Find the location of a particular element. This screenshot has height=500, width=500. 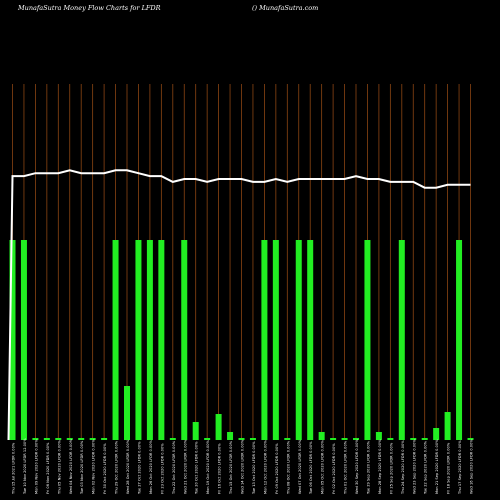

x-tick-label: Thu 08 Oct 2020 LFDR 0.00% is located at coordinates (288, 467).